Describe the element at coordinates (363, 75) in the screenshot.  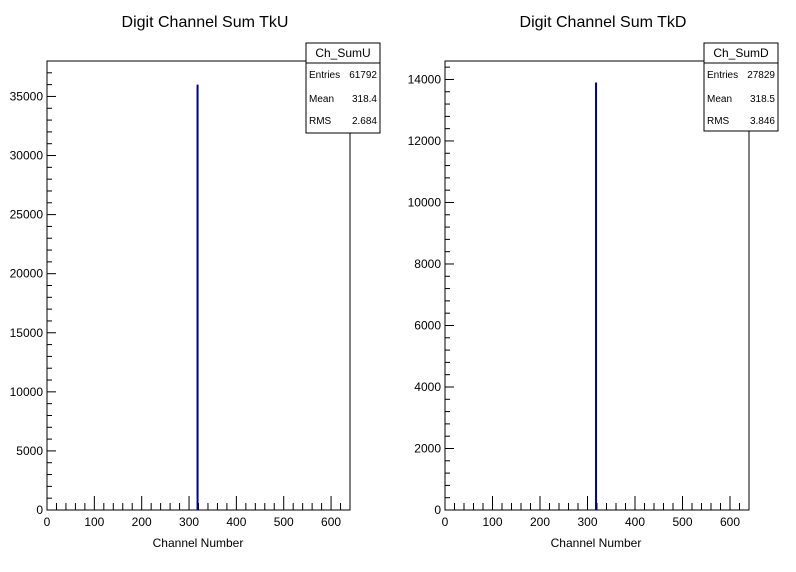
I see `stats-entries-value: 61792` at that location.